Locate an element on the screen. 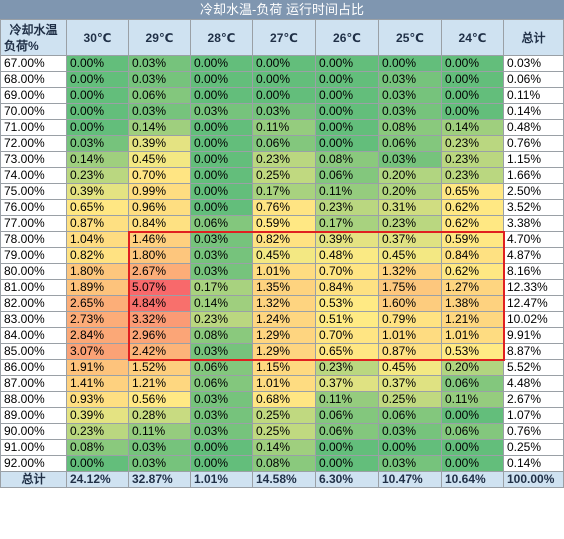  value-cell: 4.84% is located at coordinates (159, 303).